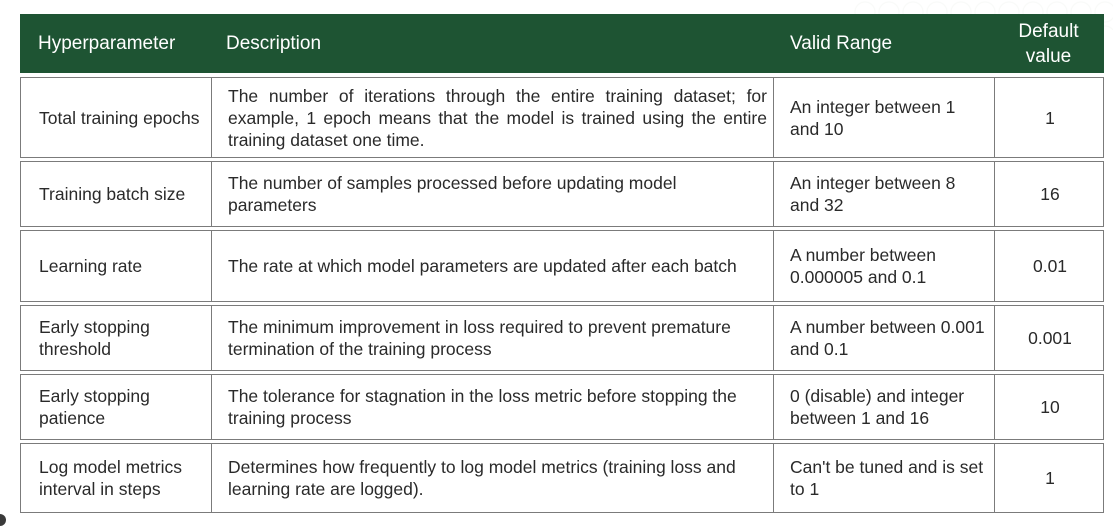 The image size is (1113, 526). What do you see at coordinates (3, 520) in the screenshot?
I see `corner-dot` at bounding box center [3, 520].